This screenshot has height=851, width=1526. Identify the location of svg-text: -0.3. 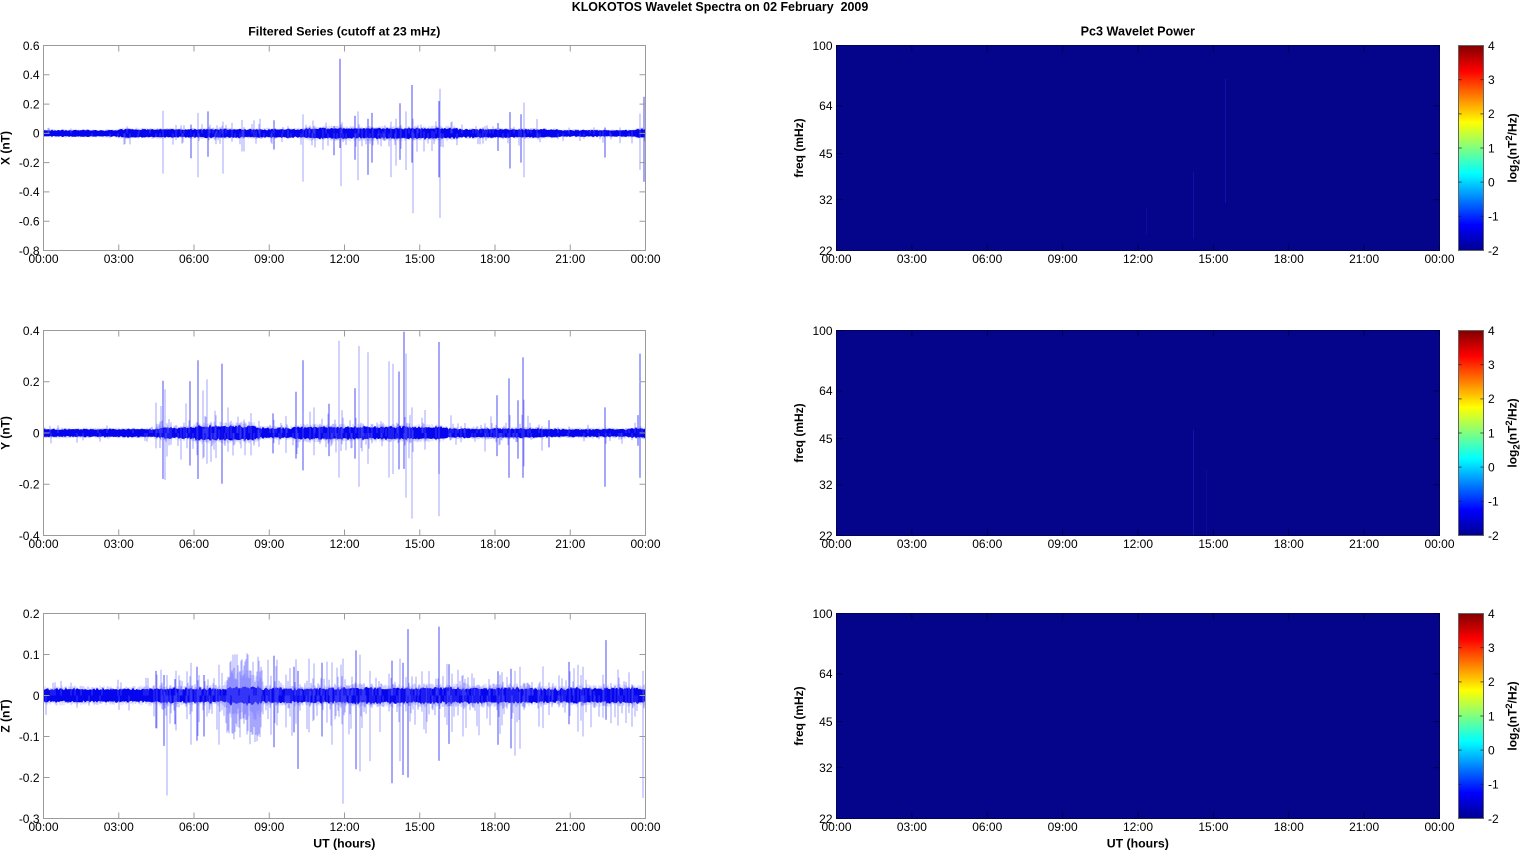
(29, 819).